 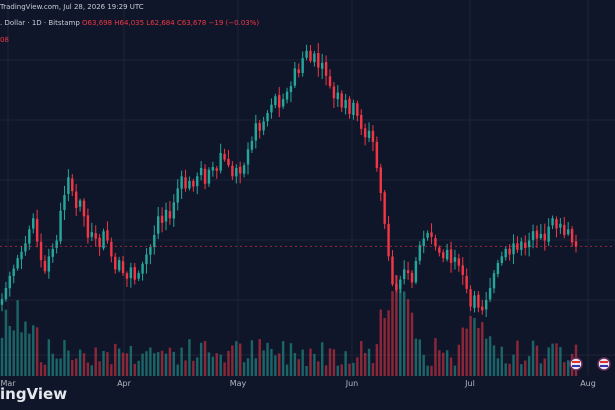 I want to click on tradingview-logo: ingView, so click(x=34, y=394).